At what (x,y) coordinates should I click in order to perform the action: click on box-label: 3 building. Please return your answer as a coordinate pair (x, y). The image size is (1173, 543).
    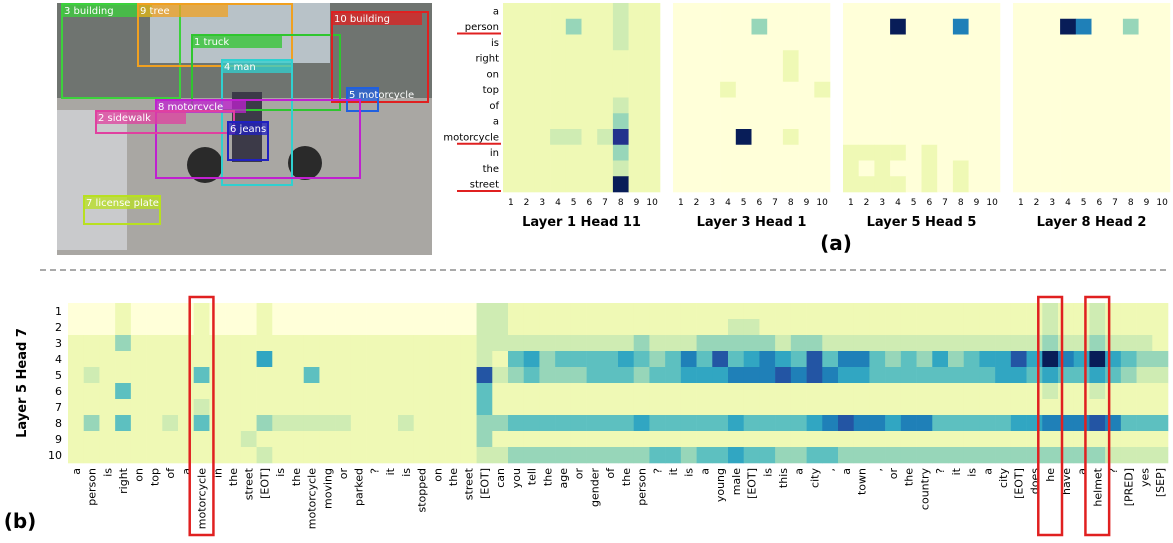
    Looking at the image, I should click on (89, 11).